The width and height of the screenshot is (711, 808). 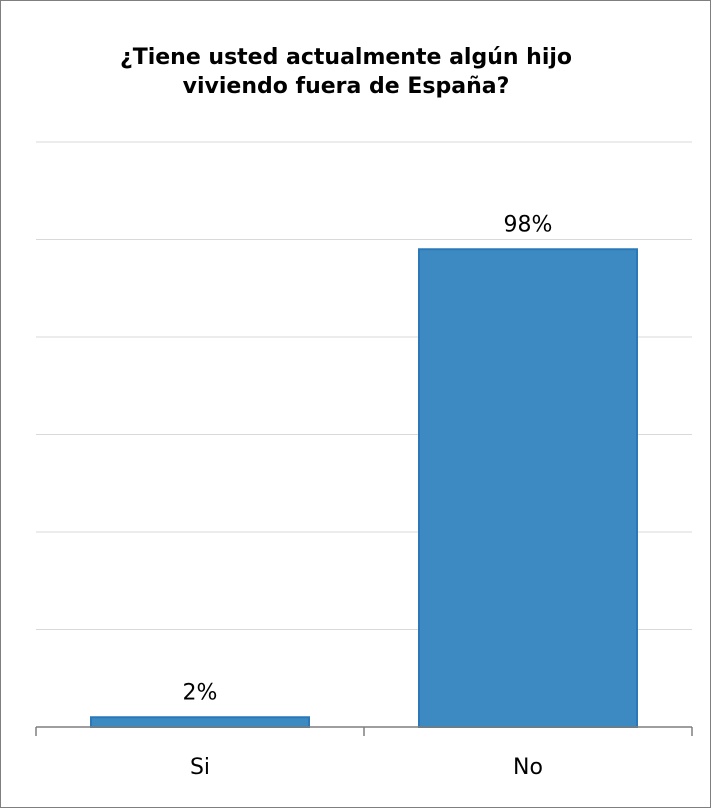 I want to click on x-tick-label-no: No, so click(x=528, y=767).